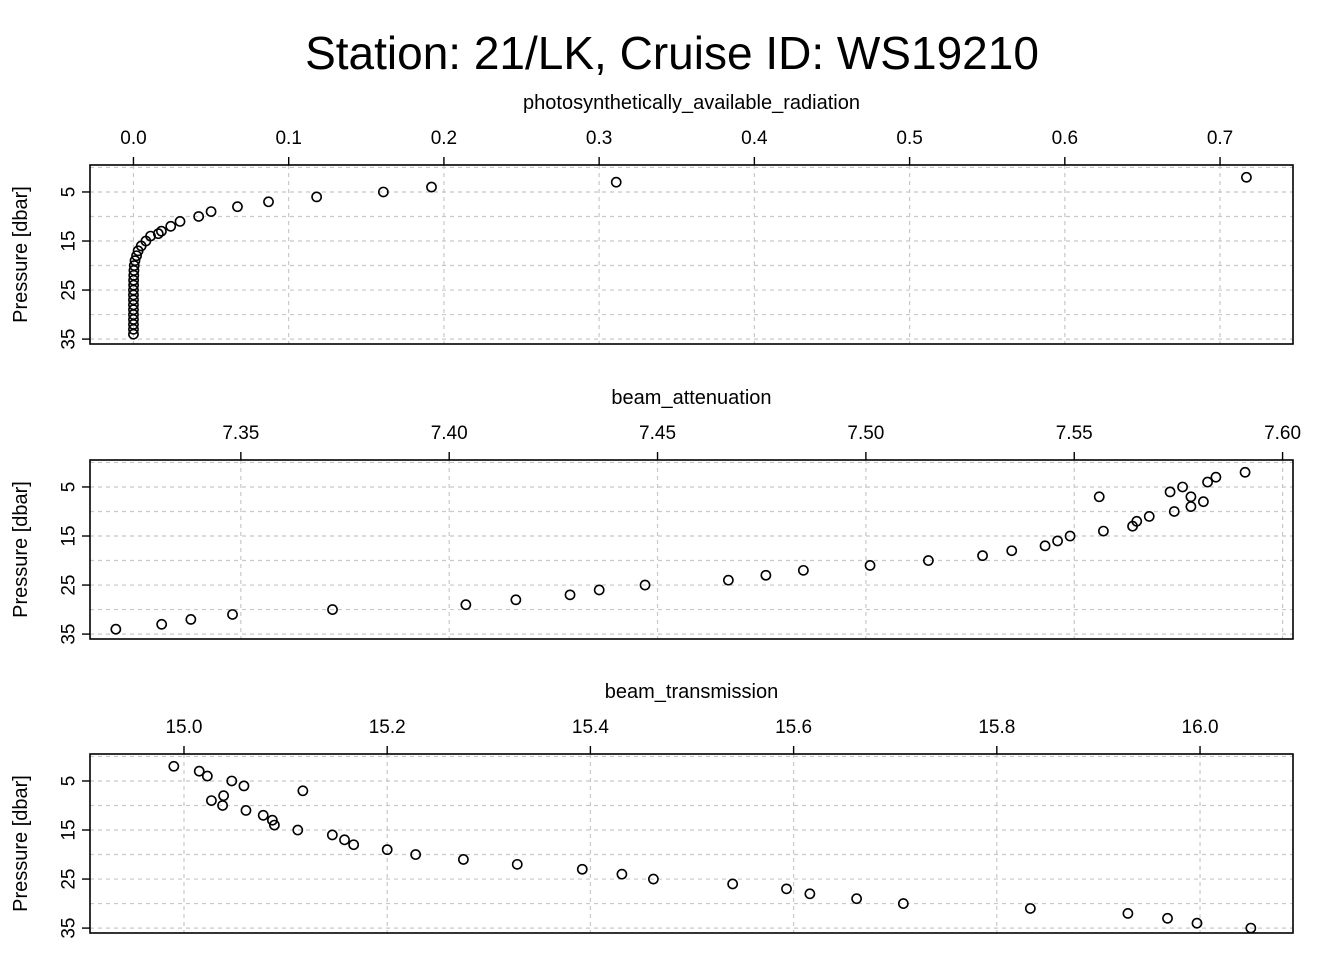  I want to click on x-tick-label: 0.1, so click(288, 138).